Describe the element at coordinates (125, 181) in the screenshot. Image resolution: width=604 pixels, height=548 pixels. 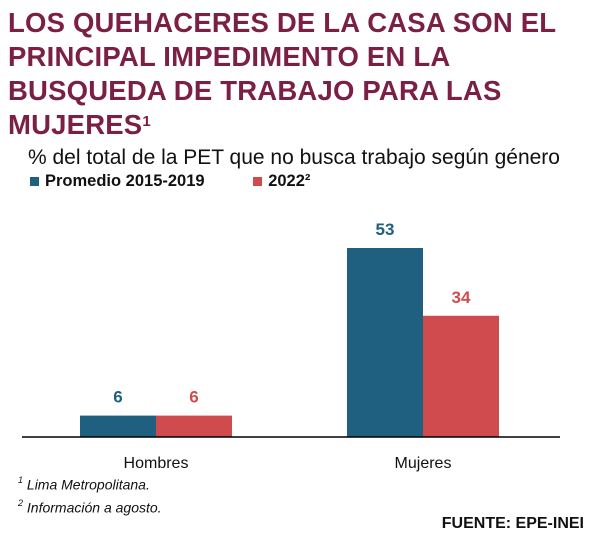
I see `legend-label-series-1: Promedio 2015-2019` at that location.